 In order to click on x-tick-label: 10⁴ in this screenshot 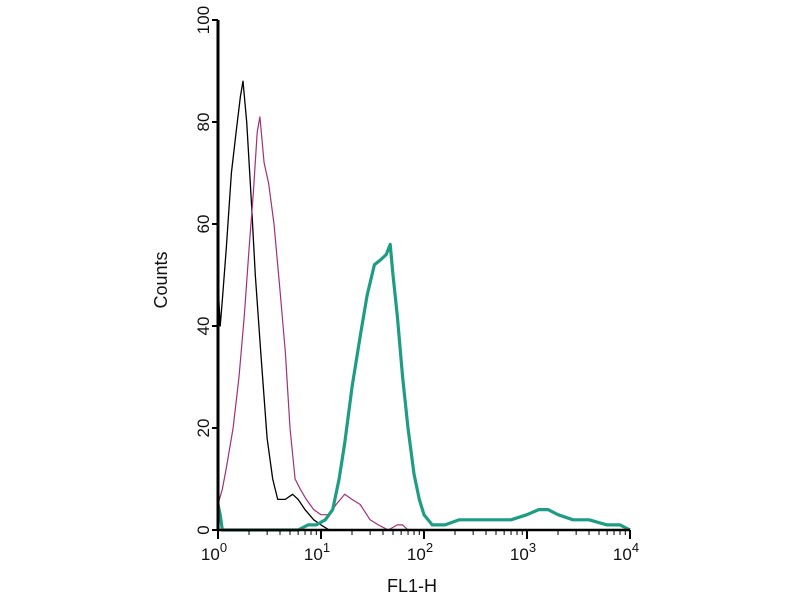, I will do `click(626, 552)`.